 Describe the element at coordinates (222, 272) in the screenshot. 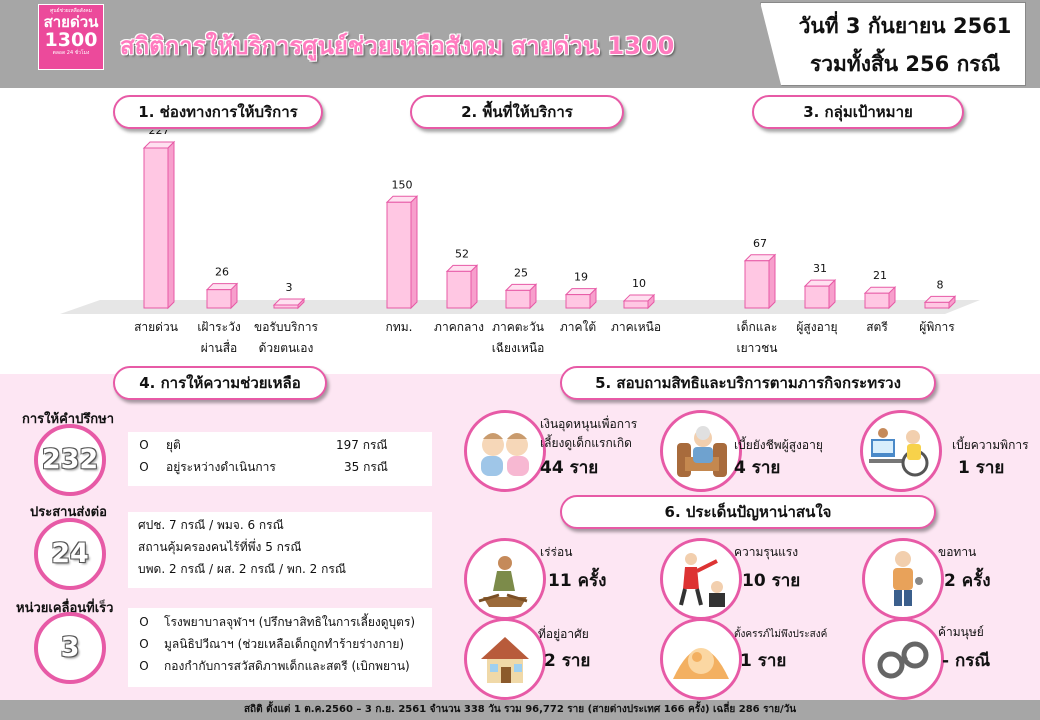

I see `bar-value-label: 26` at that location.